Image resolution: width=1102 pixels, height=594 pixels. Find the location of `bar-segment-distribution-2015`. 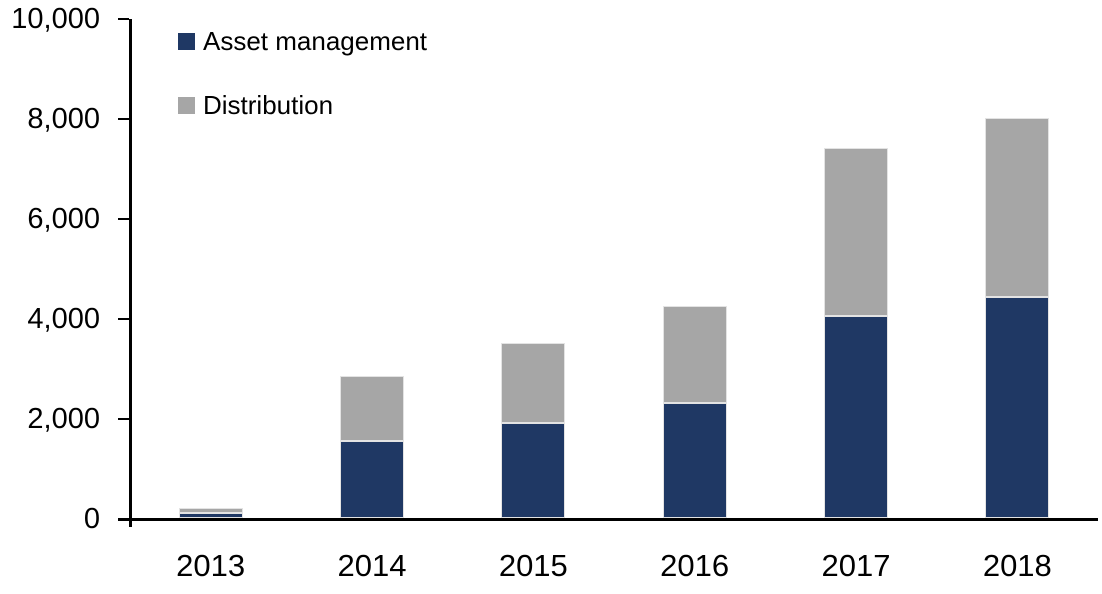

bar-segment-distribution-2015 is located at coordinates (533, 383).